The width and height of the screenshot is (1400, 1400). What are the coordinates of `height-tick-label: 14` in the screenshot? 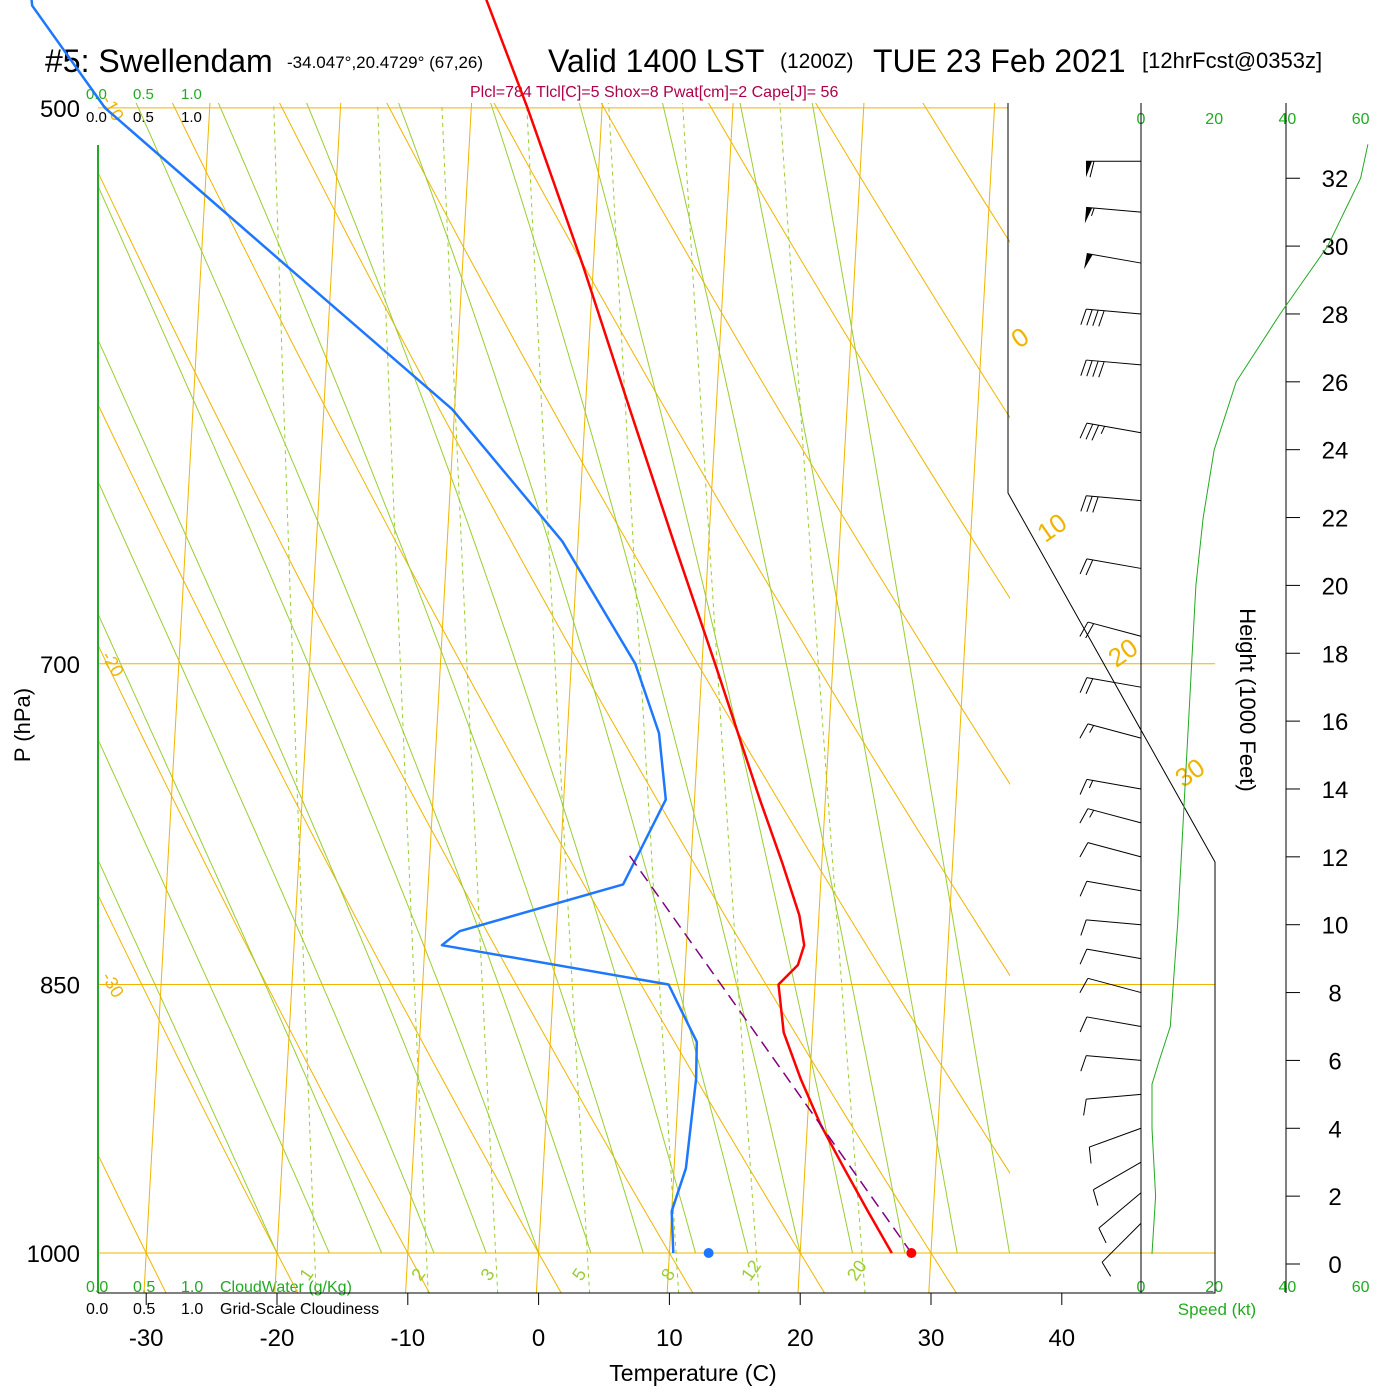 It's located at (1335, 790).